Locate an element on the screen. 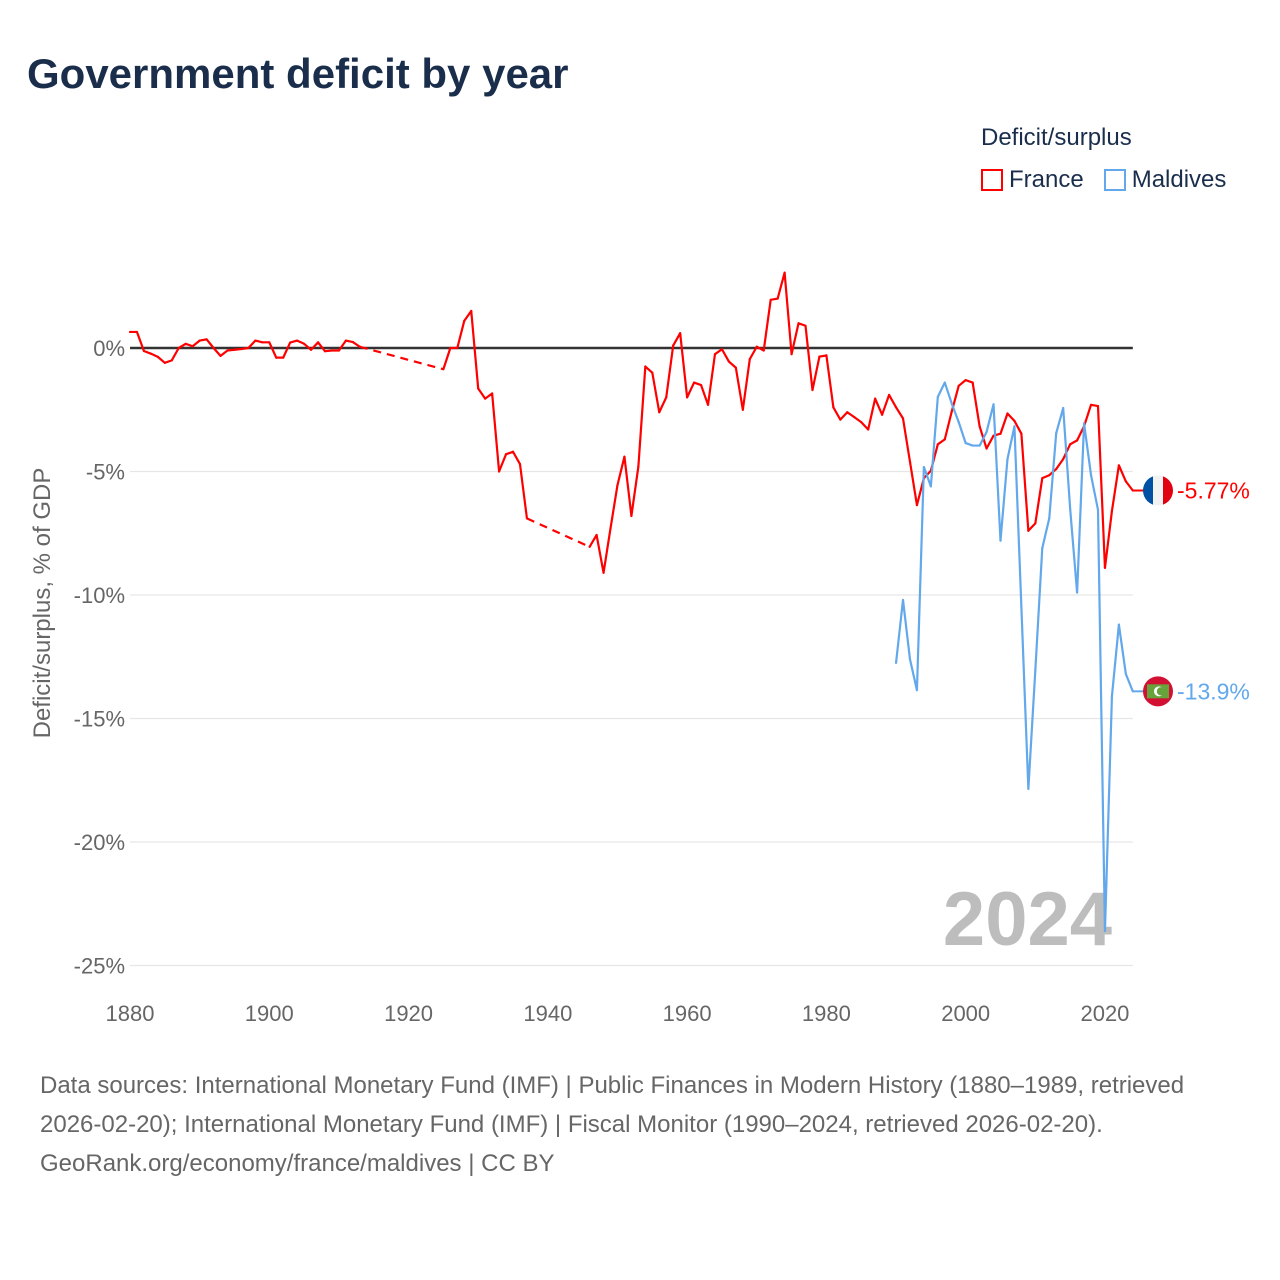 The image size is (1280, 1280). legend-label-maldives: Maldives is located at coordinates (1179, 179).